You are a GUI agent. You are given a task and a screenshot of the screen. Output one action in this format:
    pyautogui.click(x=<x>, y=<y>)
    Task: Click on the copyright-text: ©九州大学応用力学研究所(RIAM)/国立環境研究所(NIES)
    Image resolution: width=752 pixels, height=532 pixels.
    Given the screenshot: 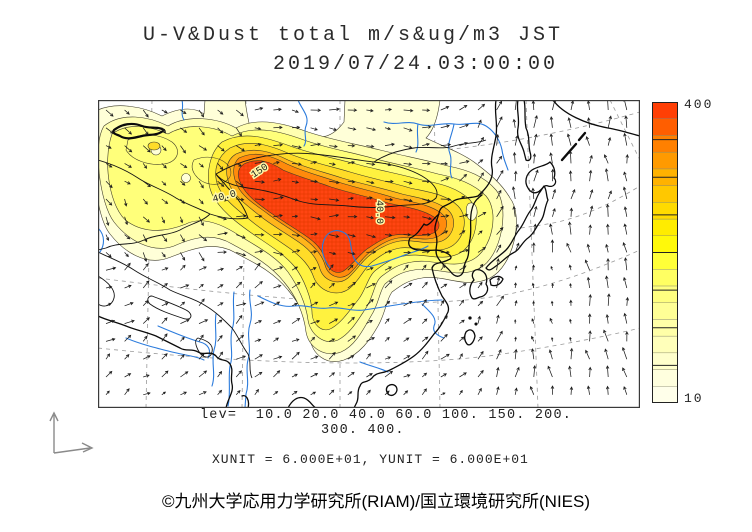 What is the action you would take?
    pyautogui.click(x=376, y=501)
    